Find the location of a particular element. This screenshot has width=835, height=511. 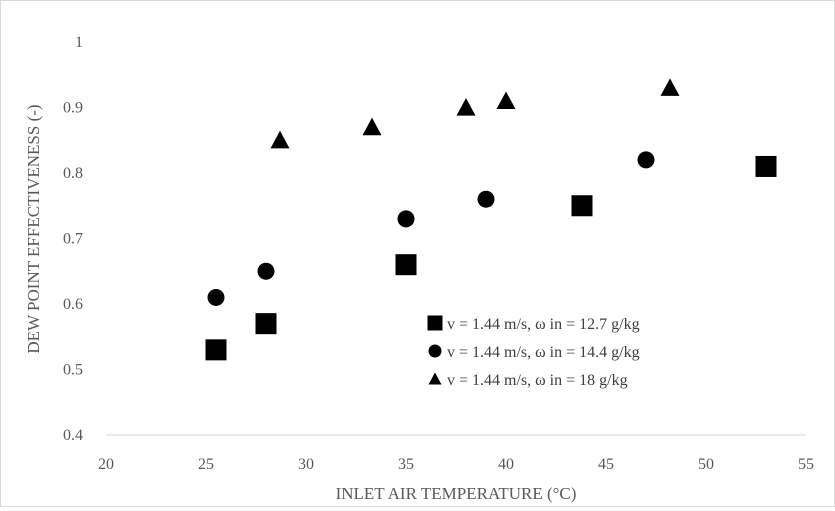

legend-item: v = 1.44 m/s, ω in = 18 g/kg is located at coordinates (528, 380).